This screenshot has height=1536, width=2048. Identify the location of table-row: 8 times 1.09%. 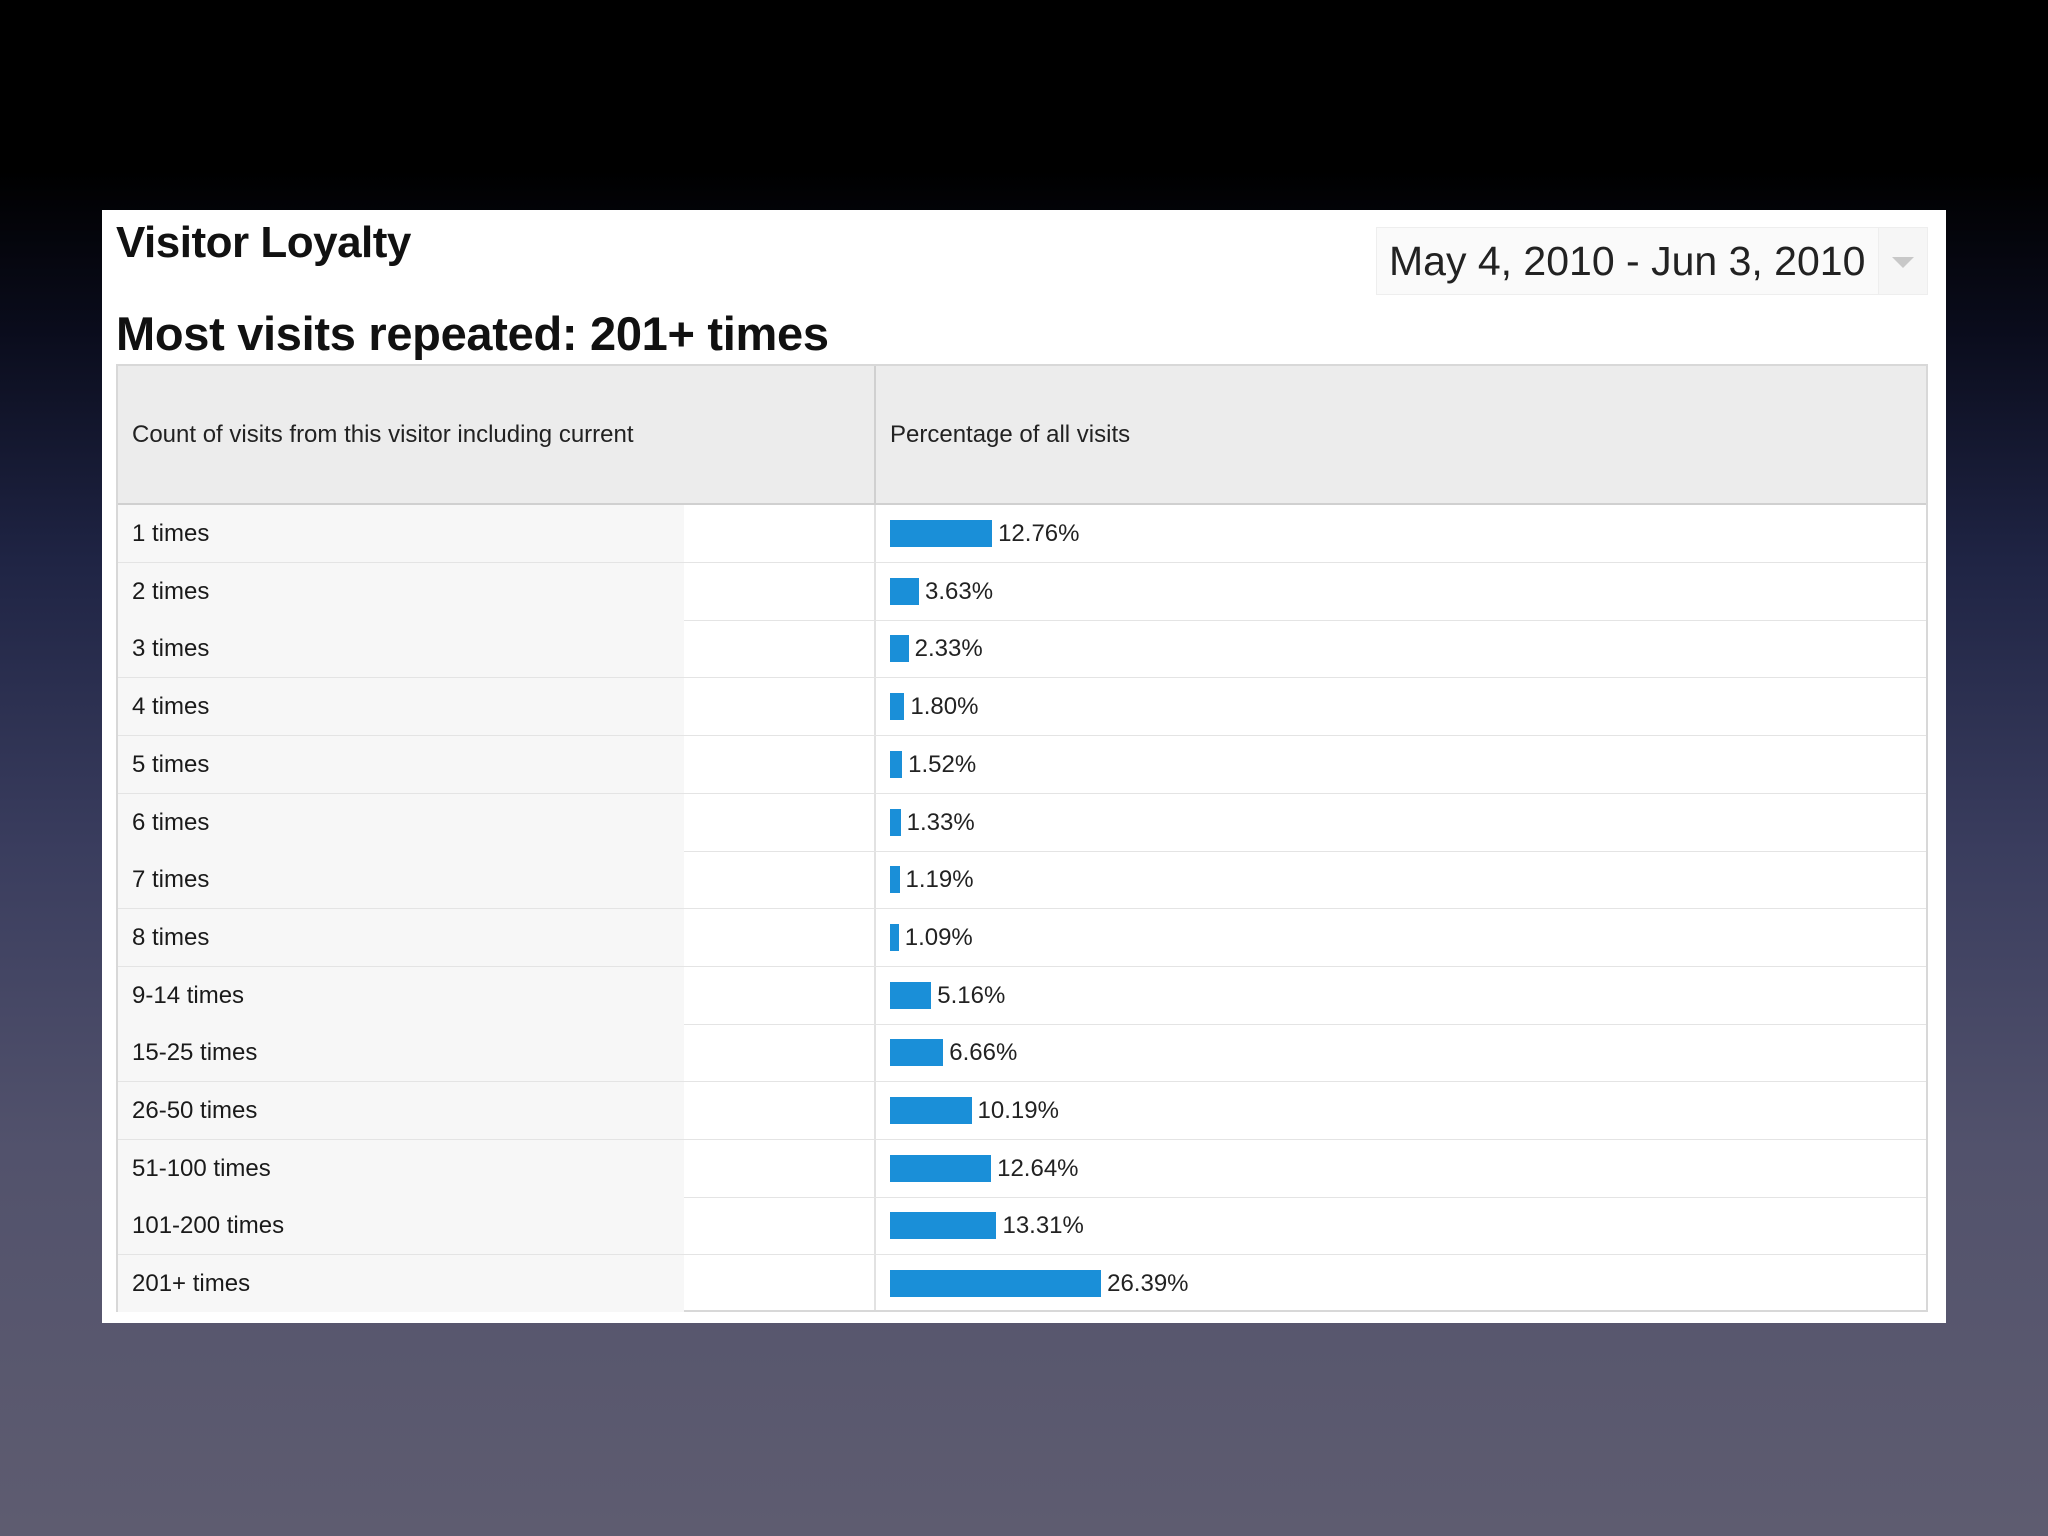
(1022, 937).